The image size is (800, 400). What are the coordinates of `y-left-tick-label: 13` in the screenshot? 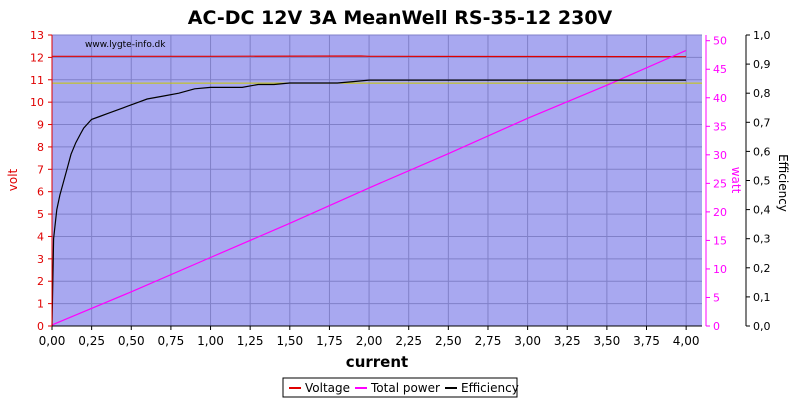 It's located at (37, 35).